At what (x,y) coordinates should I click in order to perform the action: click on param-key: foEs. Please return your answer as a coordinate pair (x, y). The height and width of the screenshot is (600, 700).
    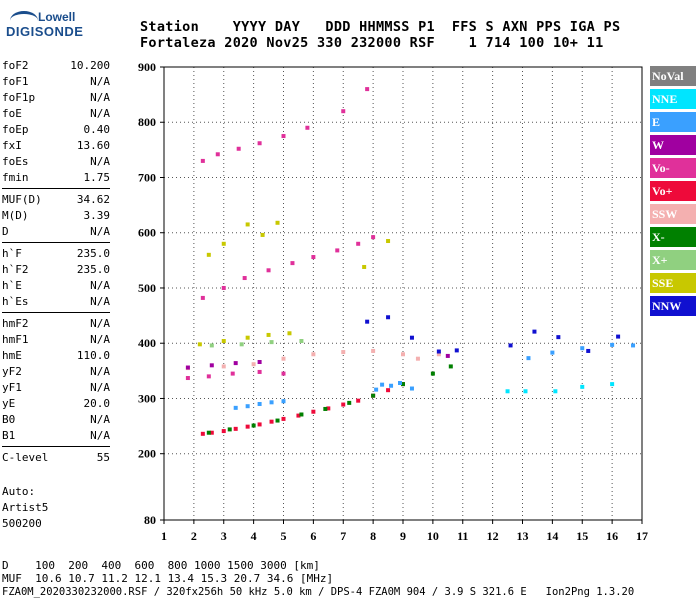
    Looking at the image, I should click on (15, 161).